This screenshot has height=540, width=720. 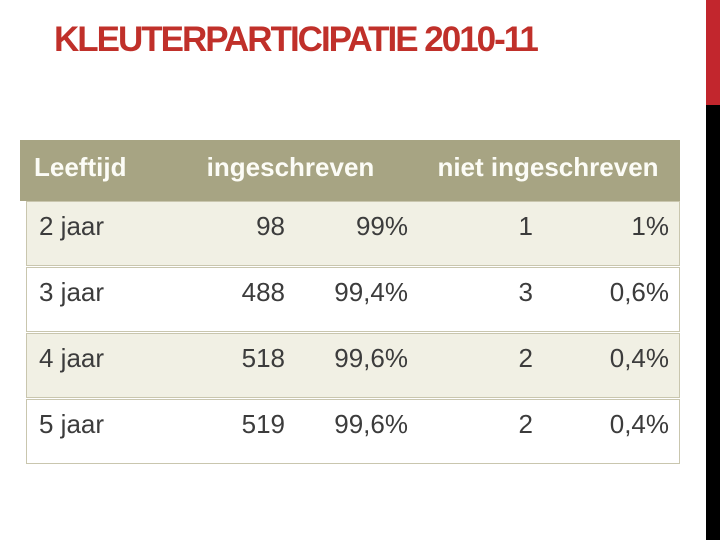 I want to click on cell-ingeschreven-pct: 99%, so click(x=381, y=226).